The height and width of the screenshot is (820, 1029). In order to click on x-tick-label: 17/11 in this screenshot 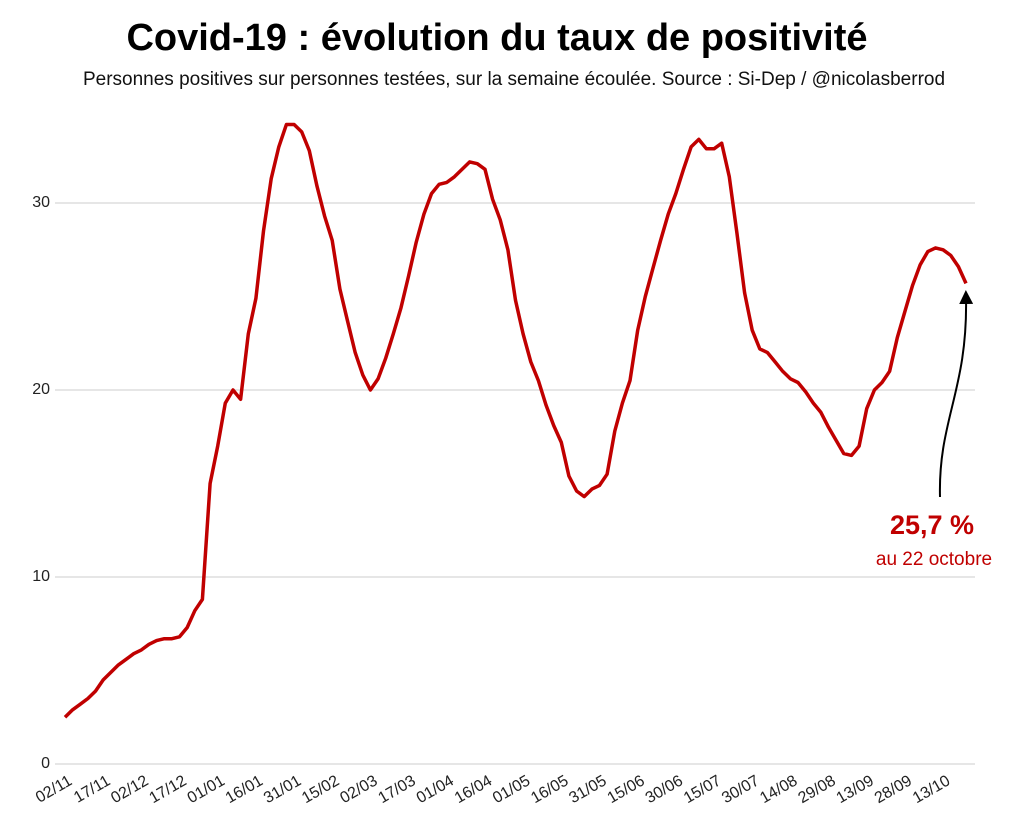, I will do `click(92, 789)`.